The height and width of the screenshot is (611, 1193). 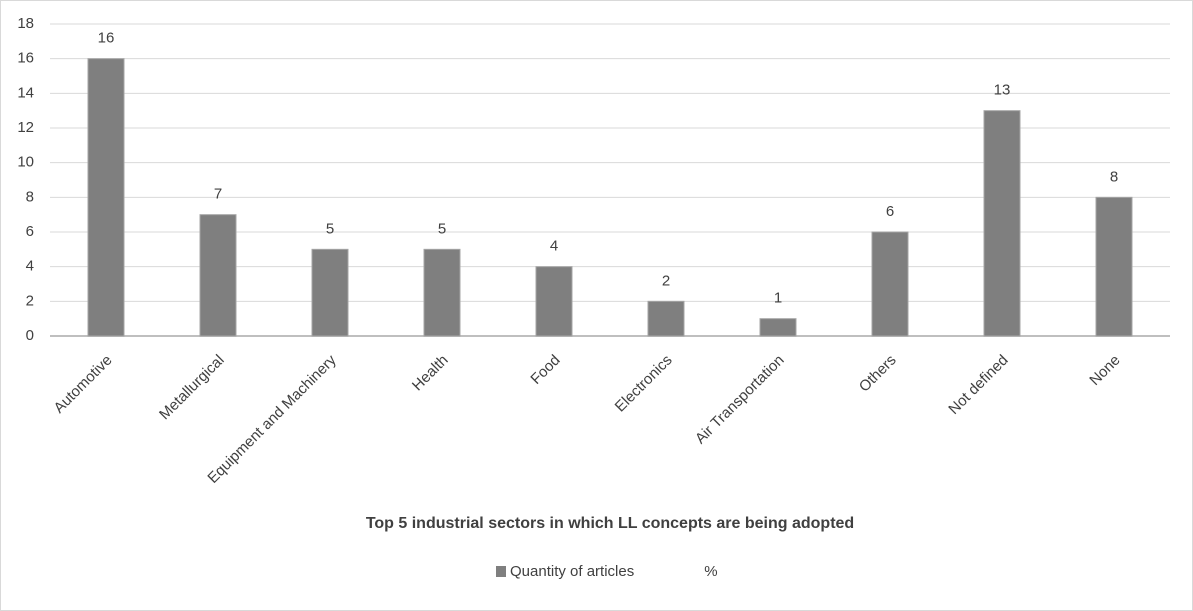 I want to click on data-label: 2, so click(x=666, y=280).